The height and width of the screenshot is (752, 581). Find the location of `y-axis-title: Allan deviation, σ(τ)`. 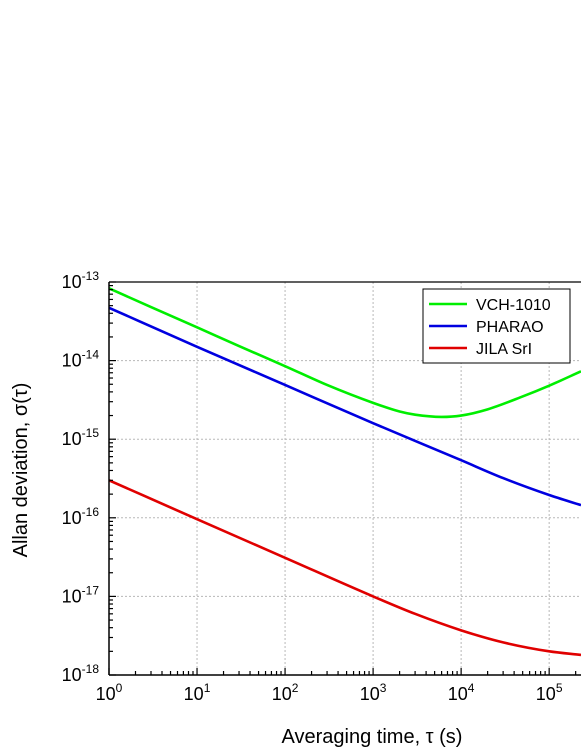

y-axis-title: Allan deviation, σ(τ) is located at coordinates (21, 470).